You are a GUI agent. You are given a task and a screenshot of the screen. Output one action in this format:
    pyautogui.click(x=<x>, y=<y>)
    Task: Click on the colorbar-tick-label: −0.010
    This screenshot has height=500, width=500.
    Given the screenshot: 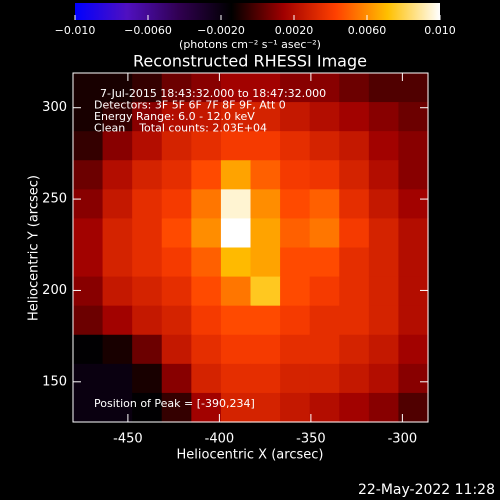 What is the action you would take?
    pyautogui.click(x=75, y=30)
    